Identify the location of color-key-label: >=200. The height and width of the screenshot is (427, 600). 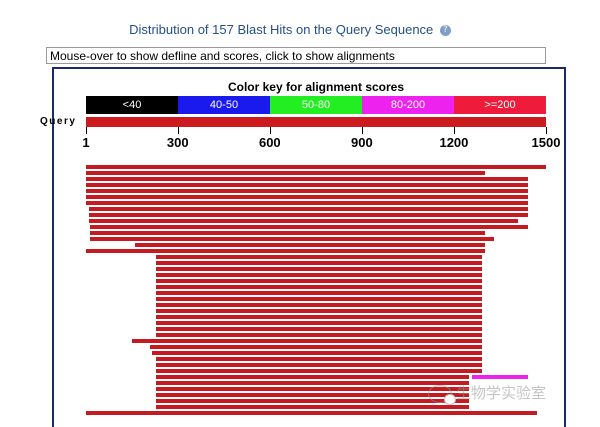
(500, 105).